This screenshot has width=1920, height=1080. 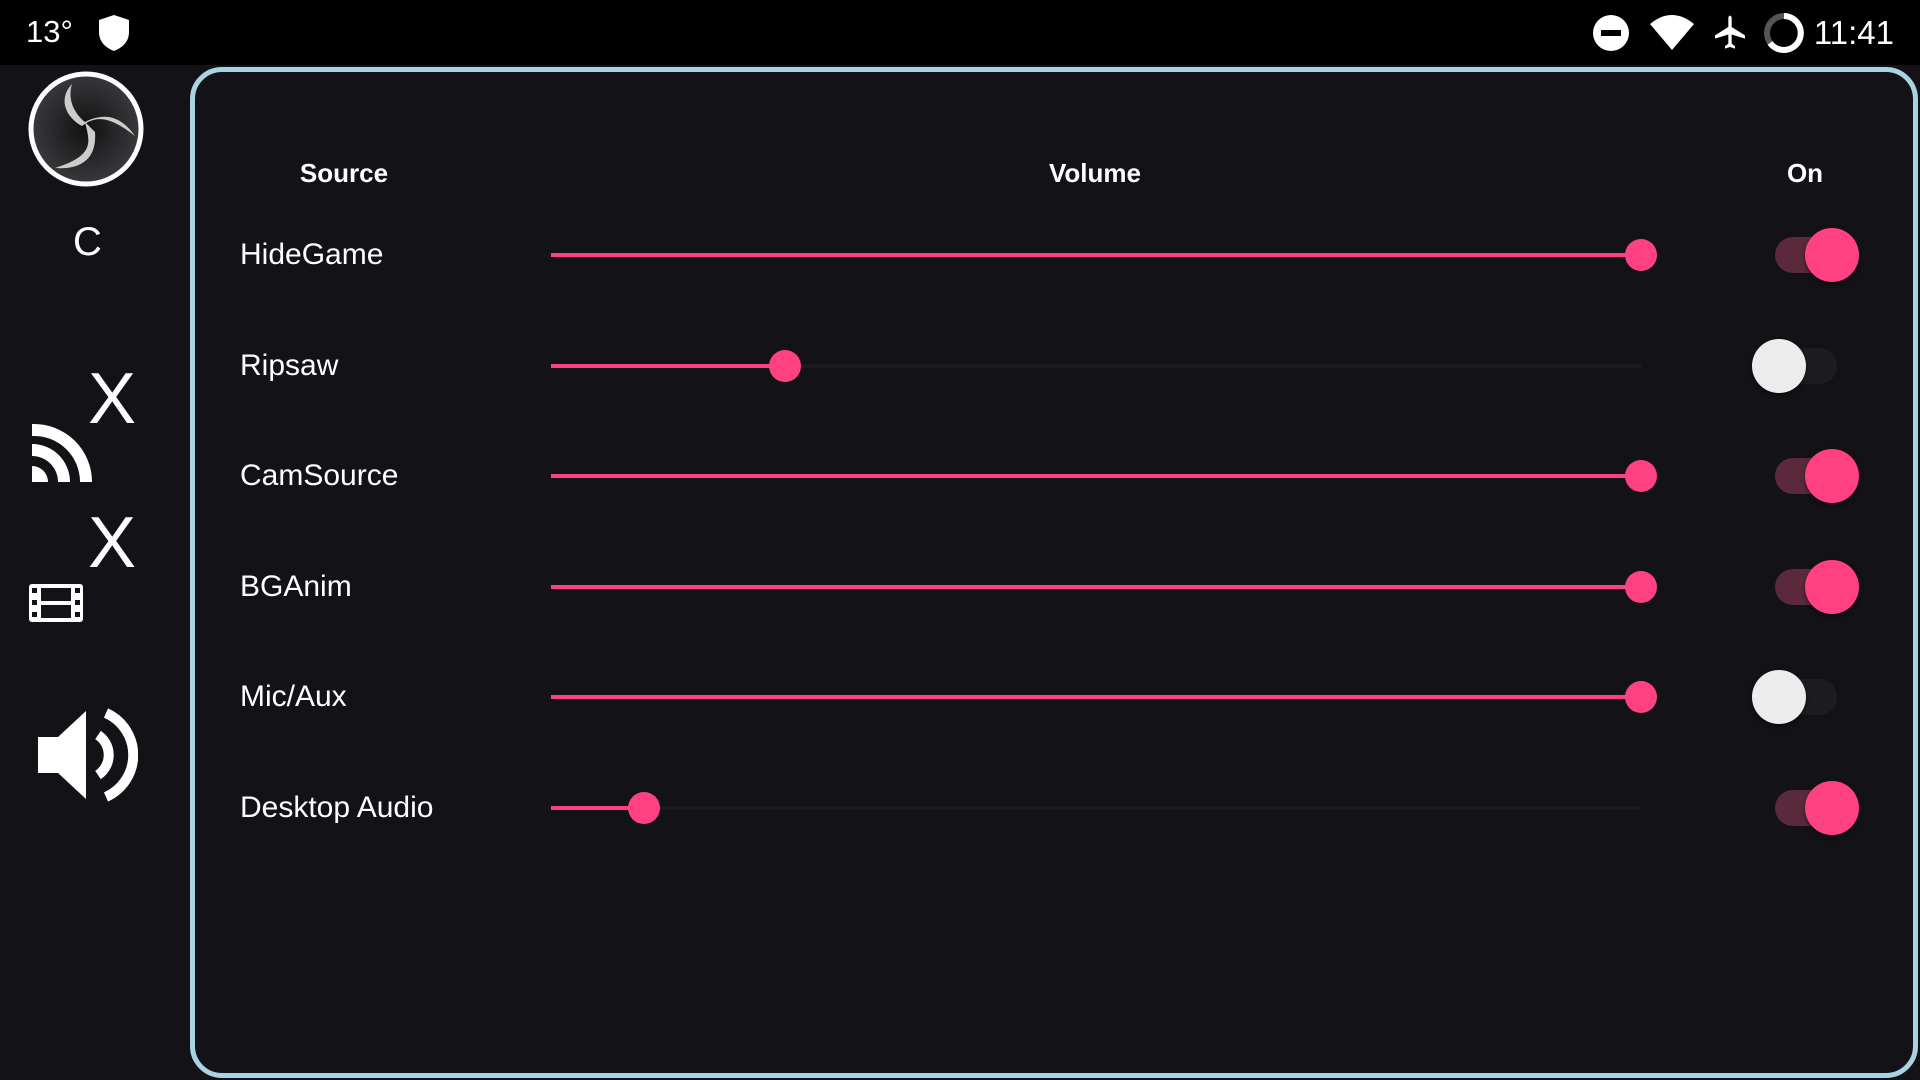 I want to click on source-name: BGAnim, so click(x=296, y=586).